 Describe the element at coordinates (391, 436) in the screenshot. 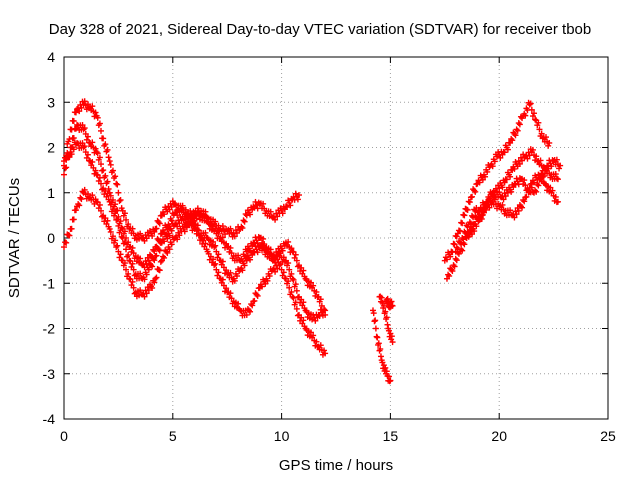

I see `x-tick-label: 15` at that location.